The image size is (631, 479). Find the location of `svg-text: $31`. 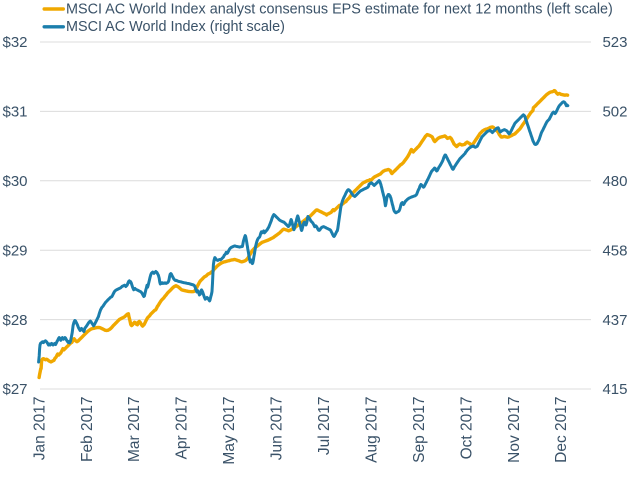

svg-text: $31 is located at coordinates (15, 112).